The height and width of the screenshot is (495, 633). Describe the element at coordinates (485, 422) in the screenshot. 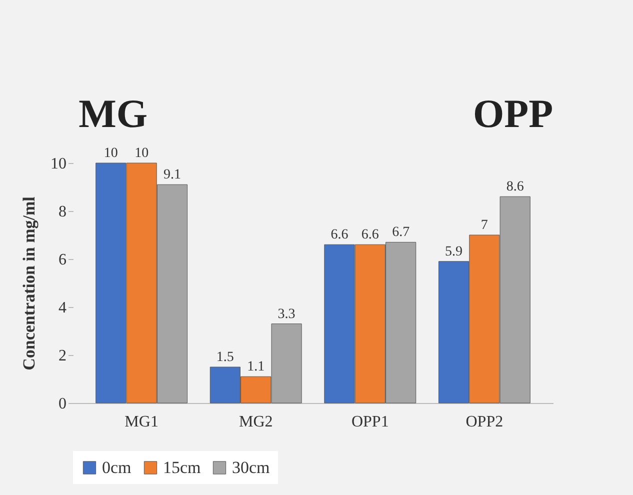

I see `x-tick-label: OPP2` at that location.